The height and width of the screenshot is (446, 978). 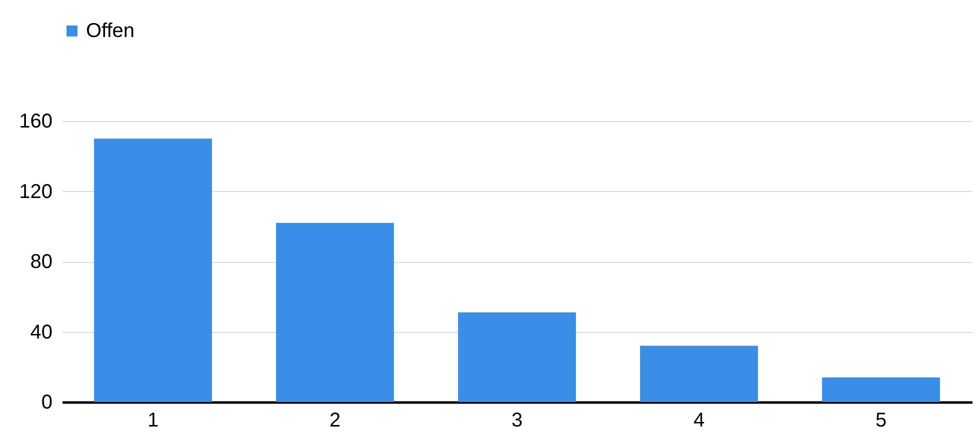 I want to click on y-tick-label: 80, so click(x=41, y=262).